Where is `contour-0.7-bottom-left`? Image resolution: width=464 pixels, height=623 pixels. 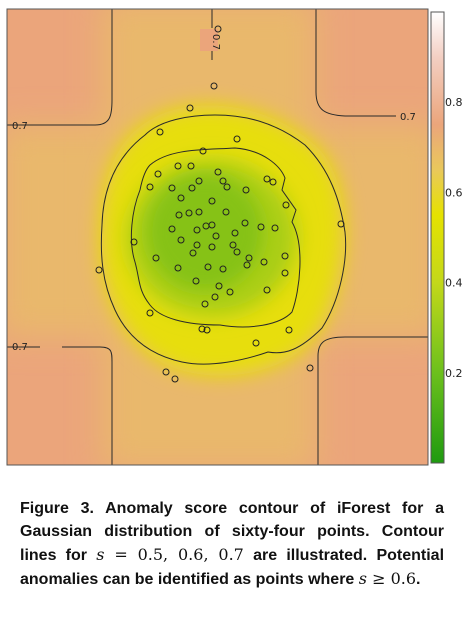 contour-0.7-bottom-left is located at coordinates (60, 405).